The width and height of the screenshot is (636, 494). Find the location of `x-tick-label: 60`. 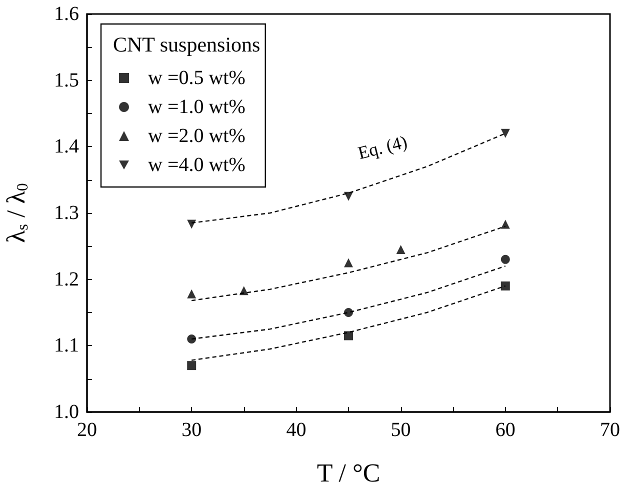

x-tick-label: 60 is located at coordinates (505, 430).